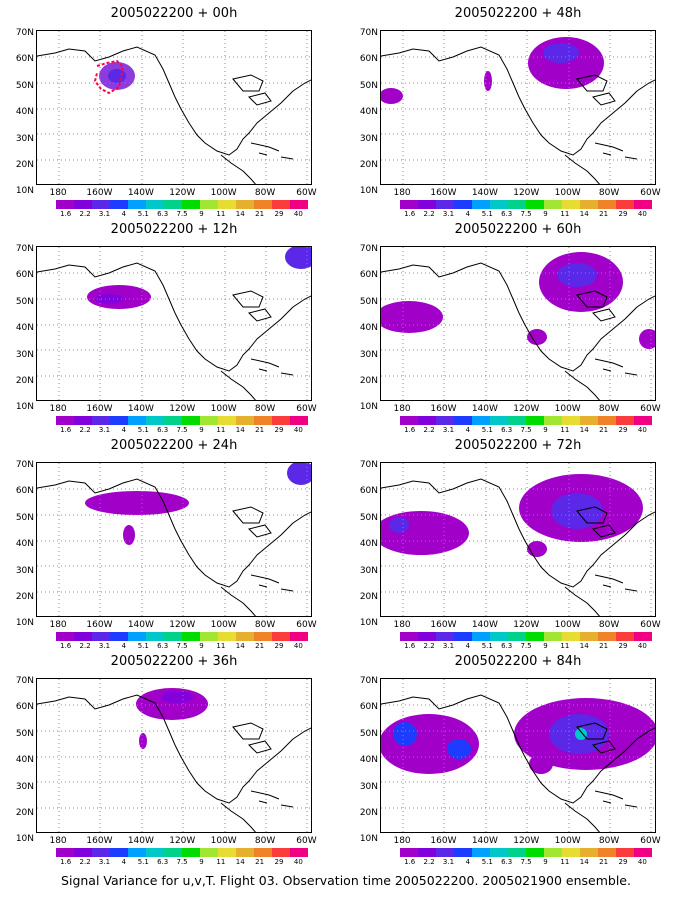  Describe the element at coordinates (604, 214) in the screenshot. I see `colorbar-label: 21` at that location.